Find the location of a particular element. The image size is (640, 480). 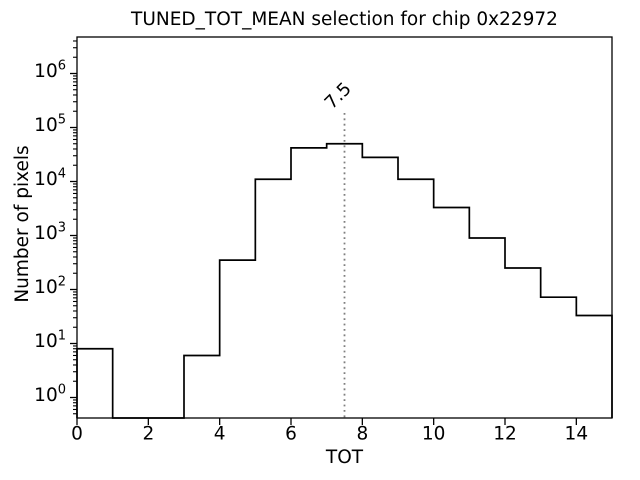

y-tick-label: 10¹ is located at coordinates (50, 341).